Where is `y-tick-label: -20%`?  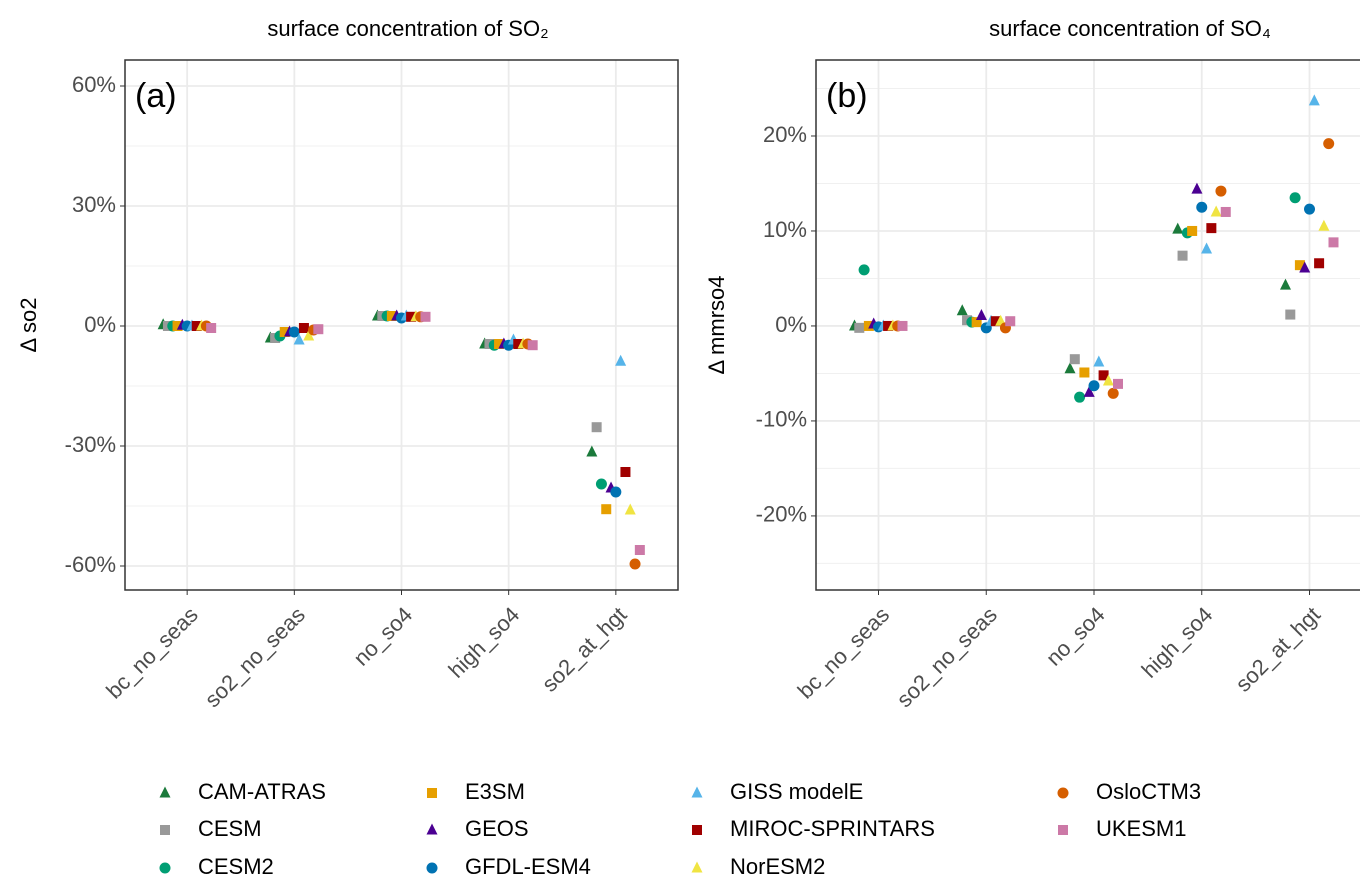
y-tick-label: -20% is located at coordinates (781, 514).